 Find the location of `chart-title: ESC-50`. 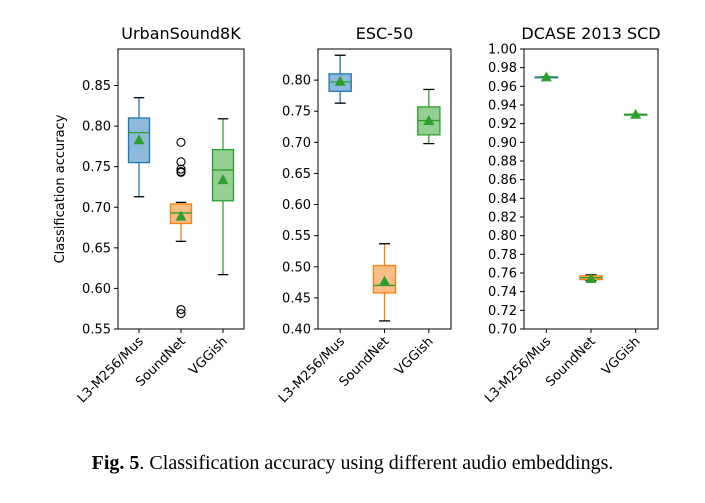

chart-title: ESC-50 is located at coordinates (385, 33).